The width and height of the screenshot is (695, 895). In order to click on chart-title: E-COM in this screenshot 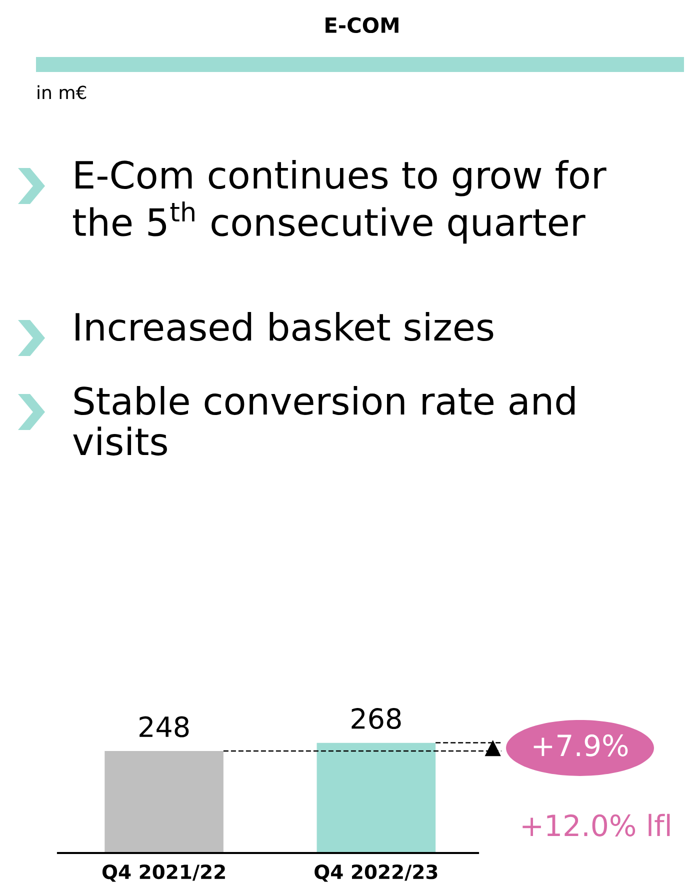, I will do `click(362, 25)`.